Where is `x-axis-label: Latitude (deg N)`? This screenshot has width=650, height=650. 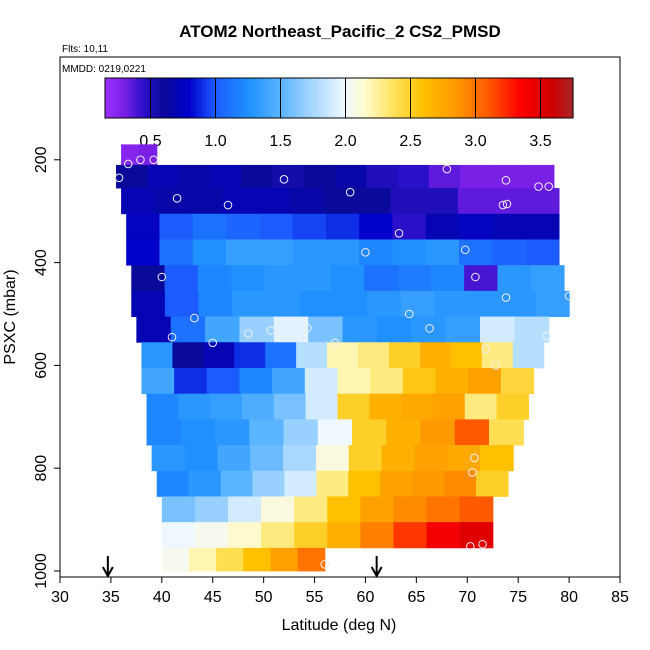
x-axis-label: Latitude (deg N) is located at coordinates (339, 625).